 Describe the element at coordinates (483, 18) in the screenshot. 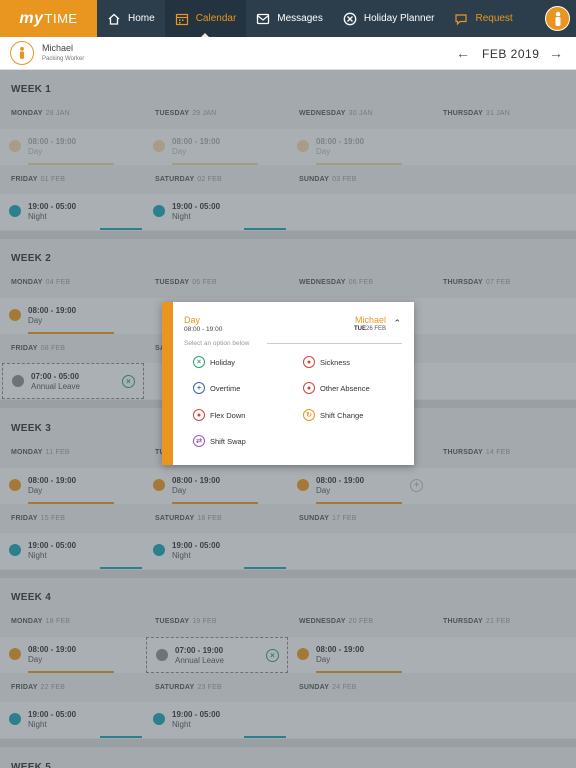

I see `nav-request: Request` at that location.